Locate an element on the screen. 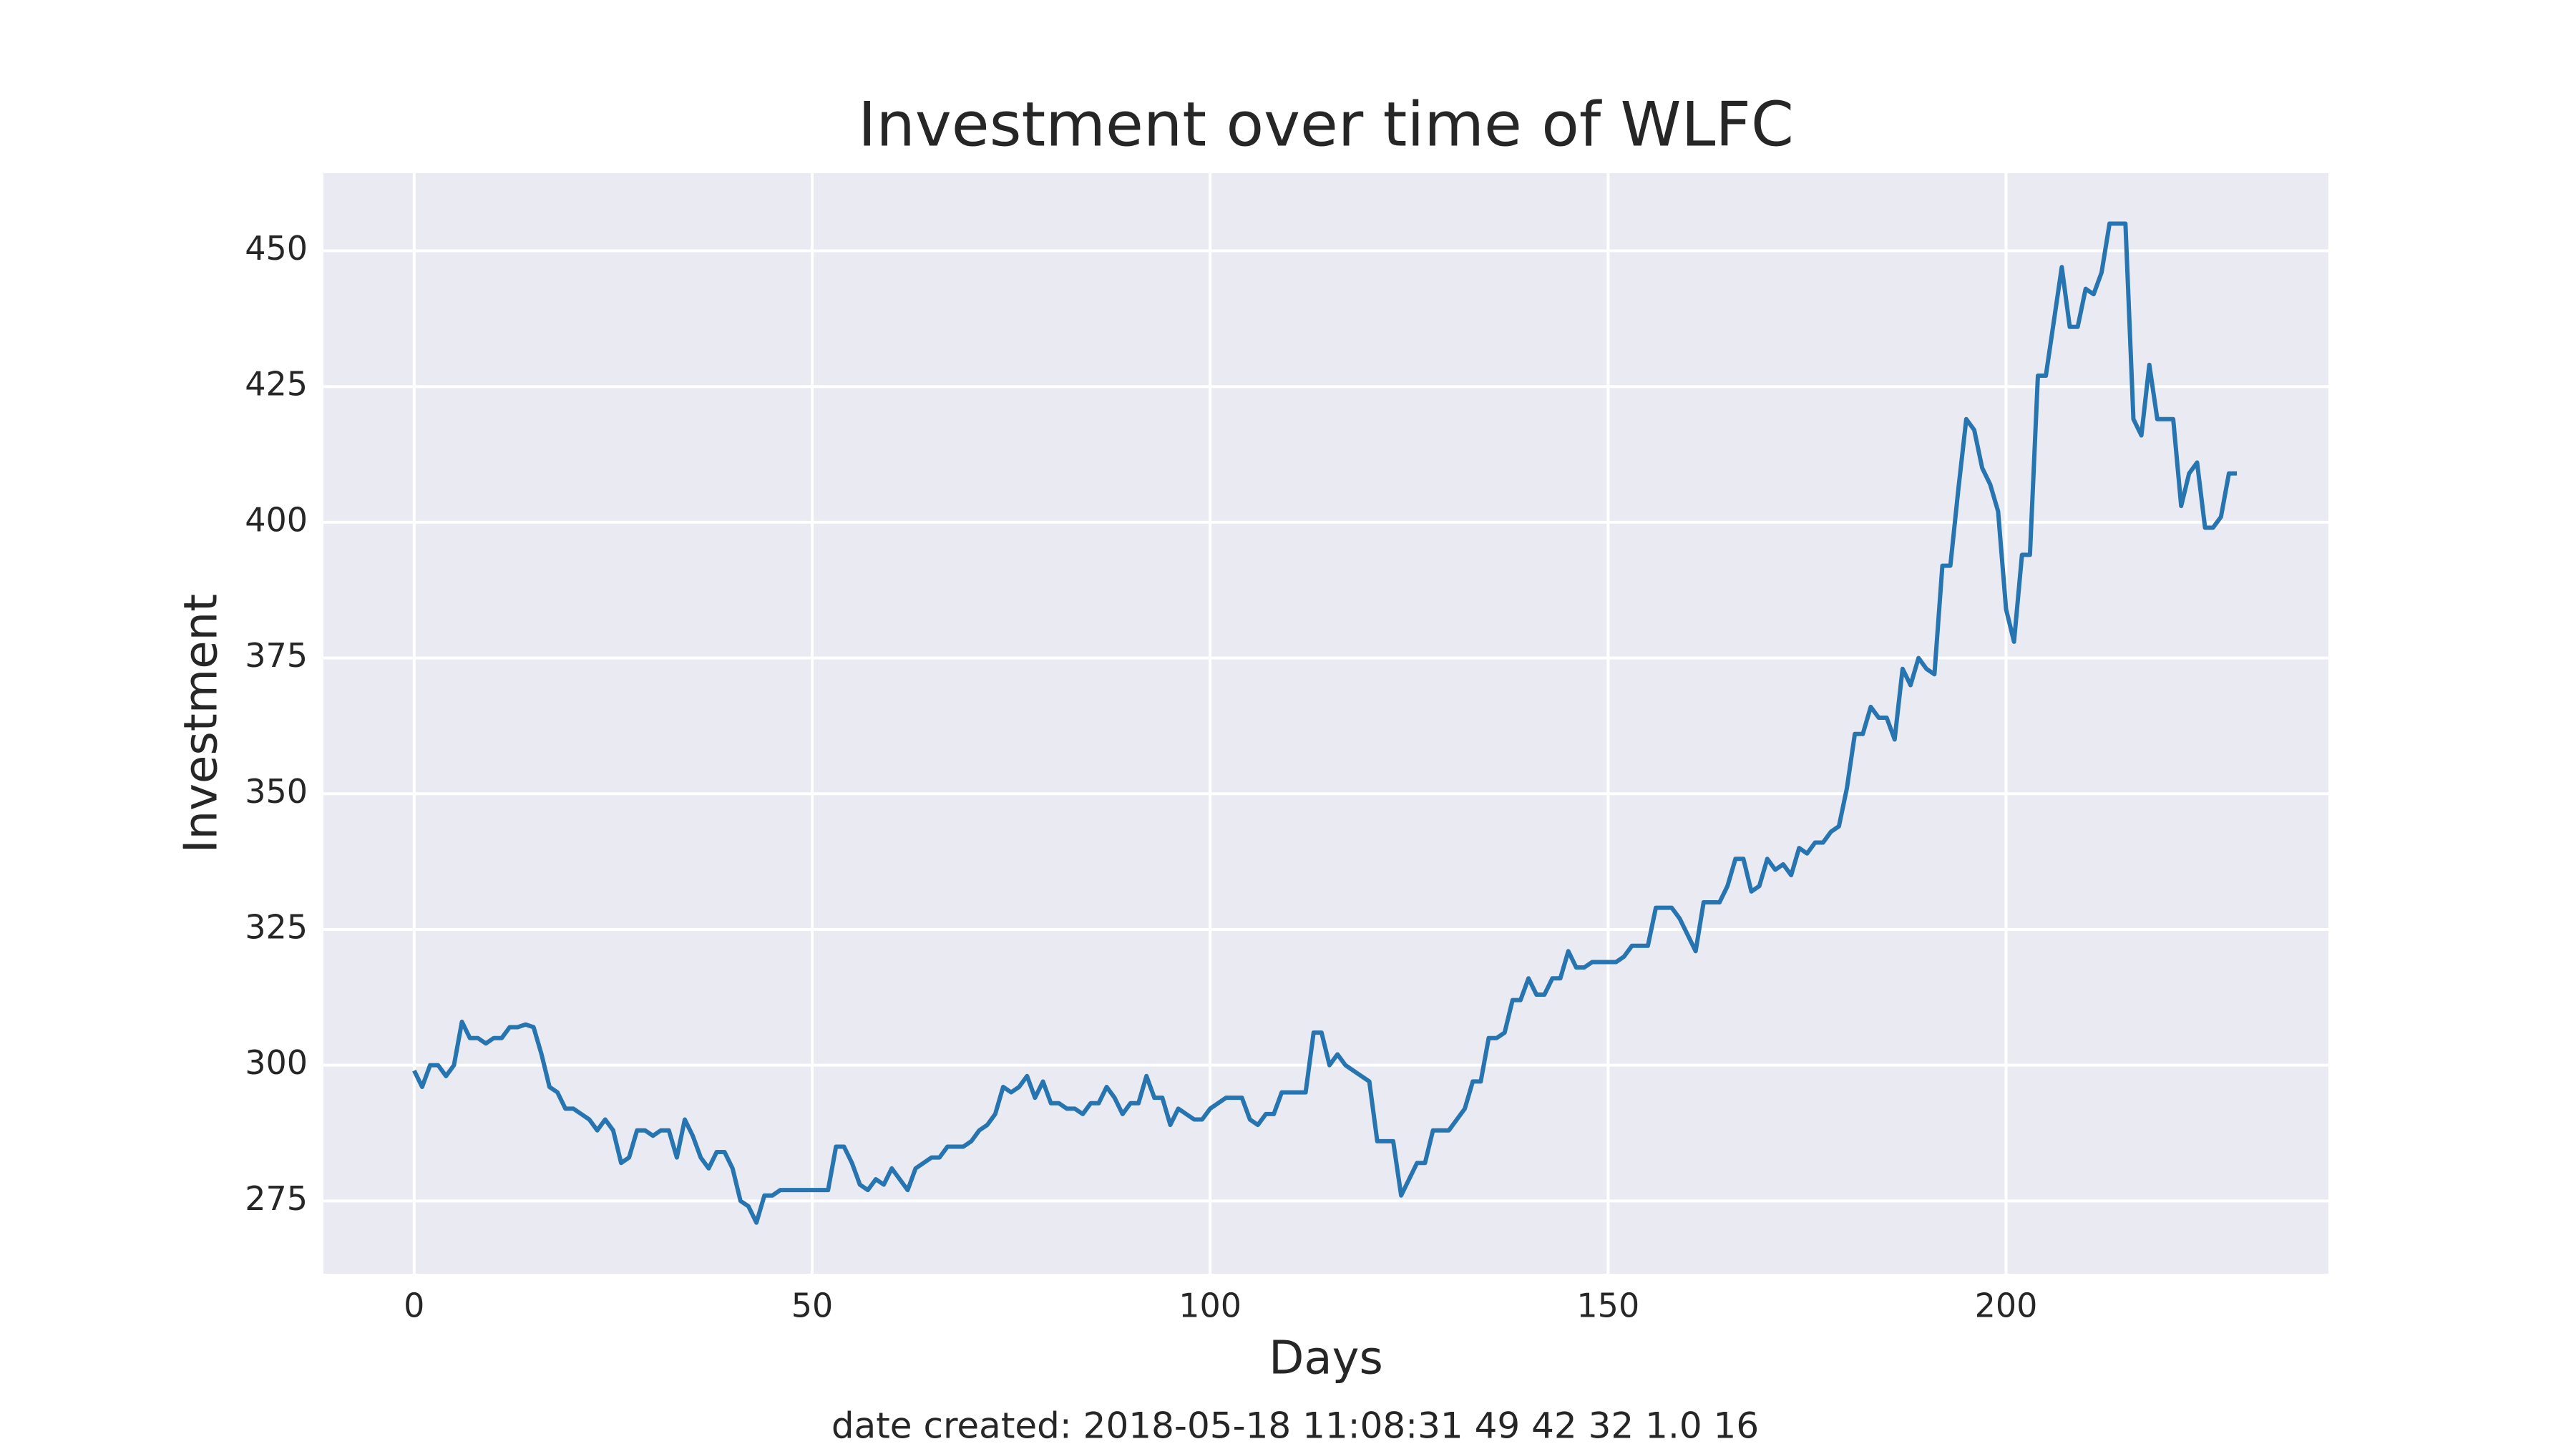 The image size is (2576, 1449). x-tick-label: 100 is located at coordinates (1210, 1306).